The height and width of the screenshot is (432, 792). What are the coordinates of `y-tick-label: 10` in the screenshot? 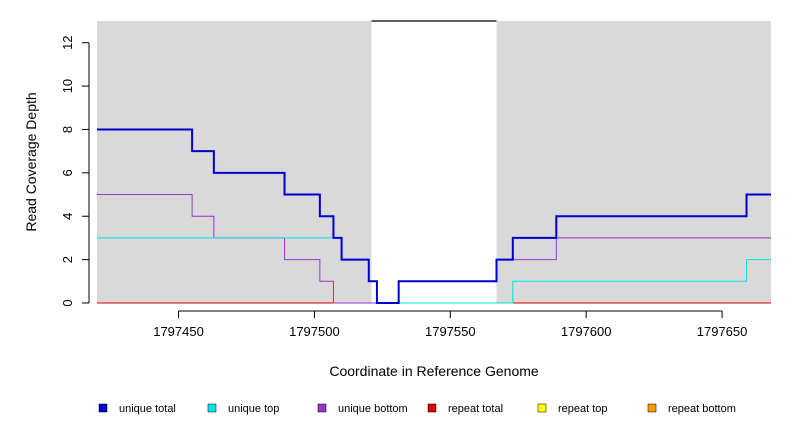 It's located at (67, 86).